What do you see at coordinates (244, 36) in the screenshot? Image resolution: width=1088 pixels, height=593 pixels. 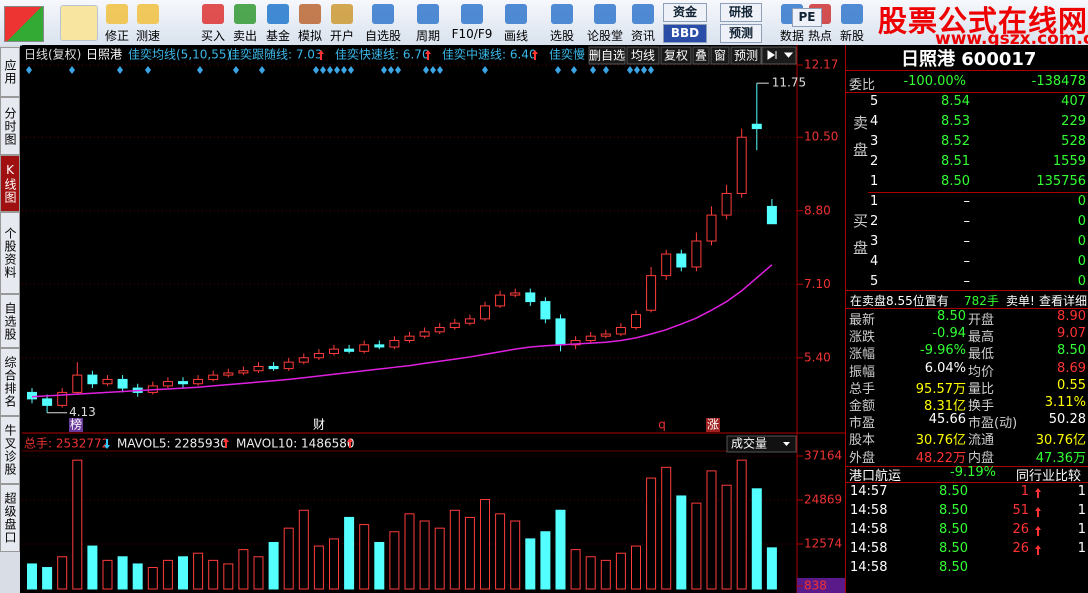 I see `toolbar-button-label: 卖出` at bounding box center [244, 36].